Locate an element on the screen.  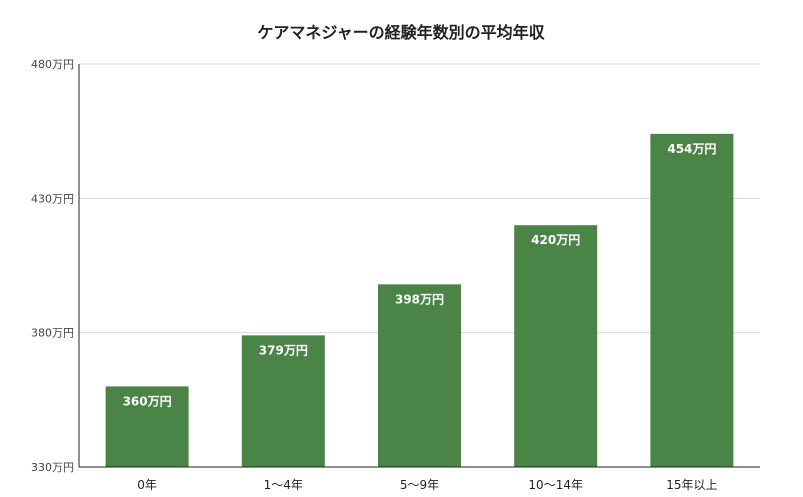
y-tick-label: 380万円 is located at coordinates (52, 333).